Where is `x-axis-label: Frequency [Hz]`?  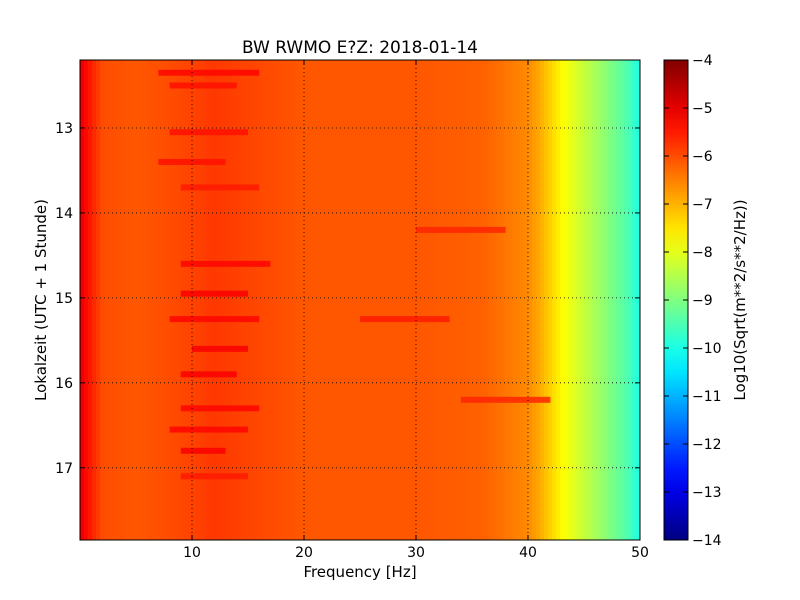 x-axis-label: Frequency [Hz] is located at coordinates (359, 572).